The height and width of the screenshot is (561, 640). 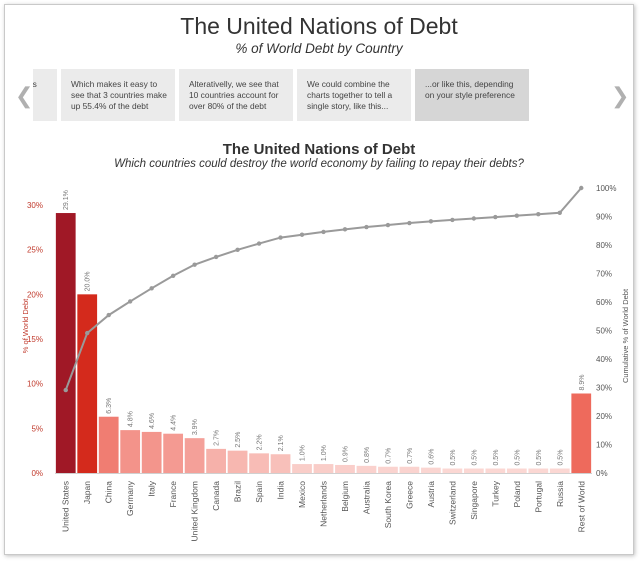 What do you see at coordinates (452, 503) in the screenshot?
I see `category-label: Switzerland` at bounding box center [452, 503].